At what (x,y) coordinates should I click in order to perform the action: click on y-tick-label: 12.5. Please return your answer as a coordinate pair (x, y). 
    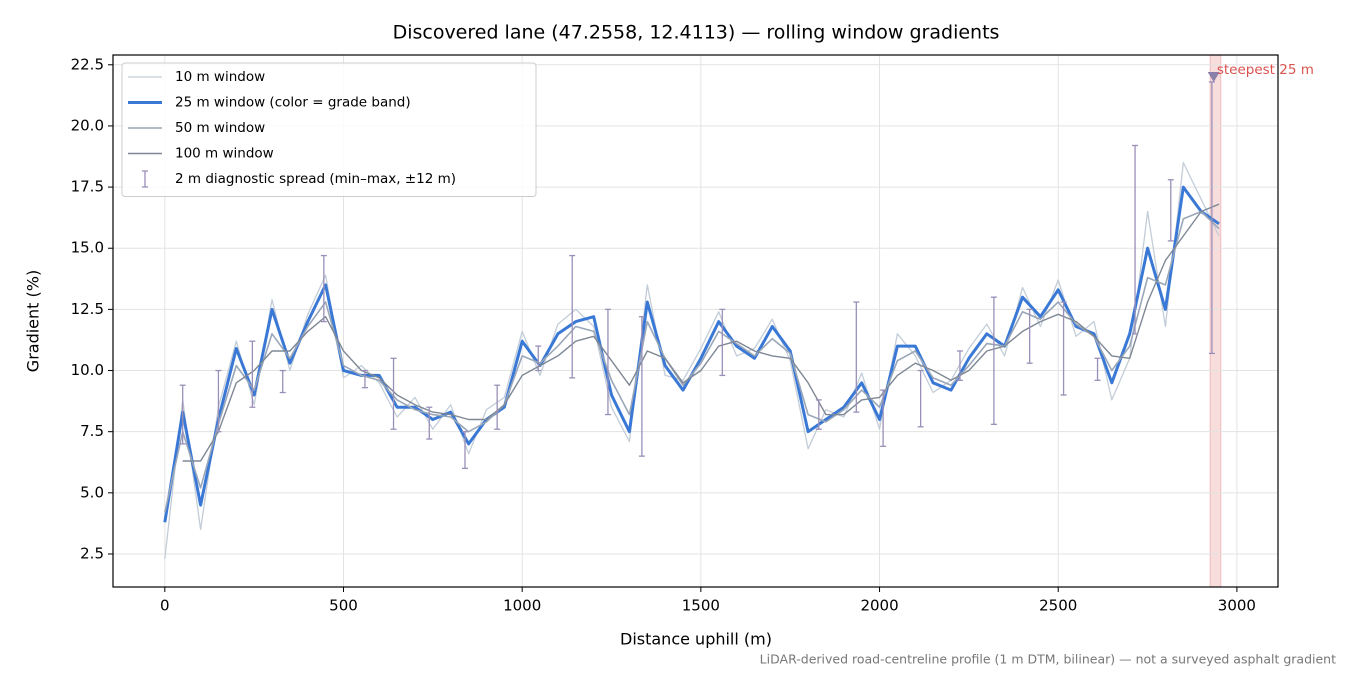
    Looking at the image, I should click on (87, 309).